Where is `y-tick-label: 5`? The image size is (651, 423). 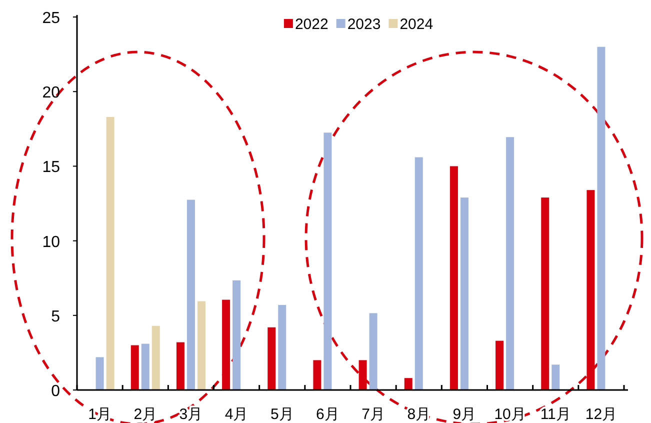
y-tick-label: 5 is located at coordinates (55, 317).